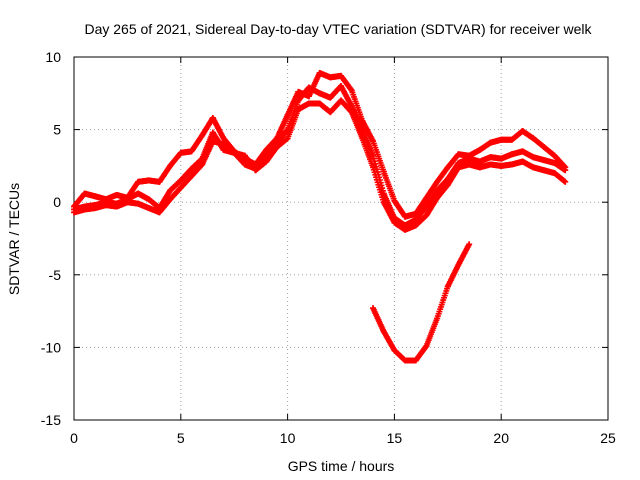  Describe the element at coordinates (53, 57) in the screenshot. I see `y-tick-label: 10` at that location.